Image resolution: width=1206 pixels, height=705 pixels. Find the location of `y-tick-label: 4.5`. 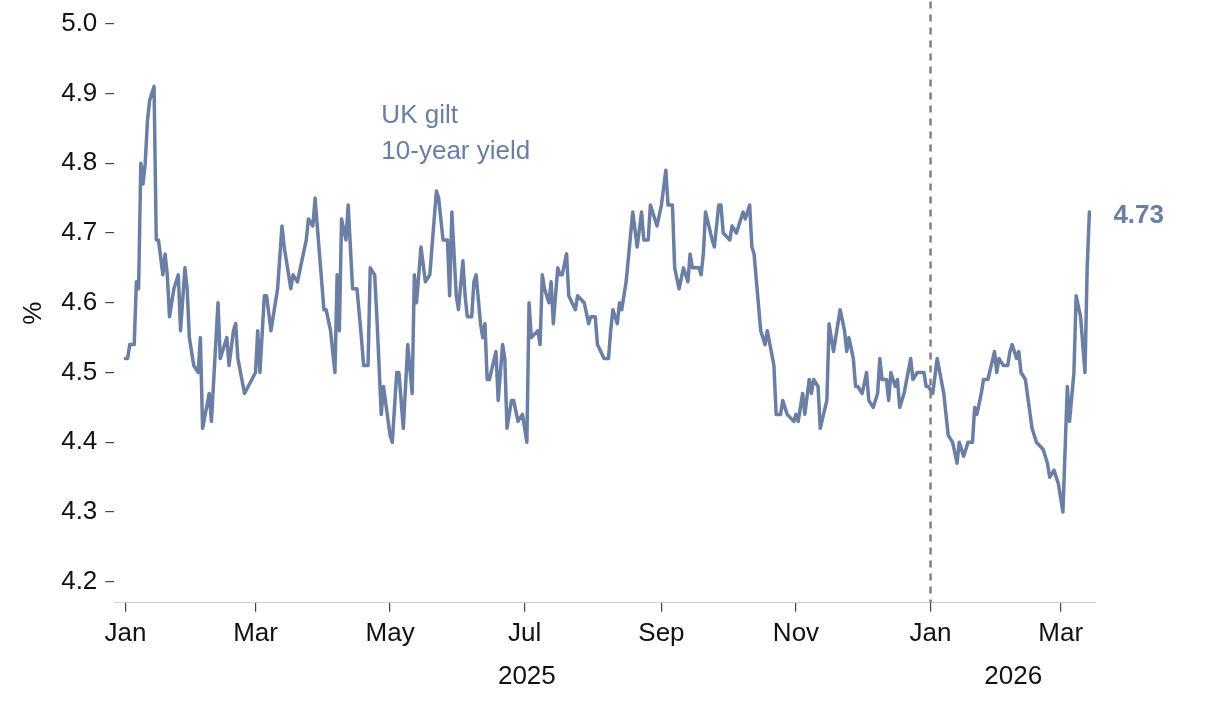

y-tick-label: 4.5 is located at coordinates (79, 370).